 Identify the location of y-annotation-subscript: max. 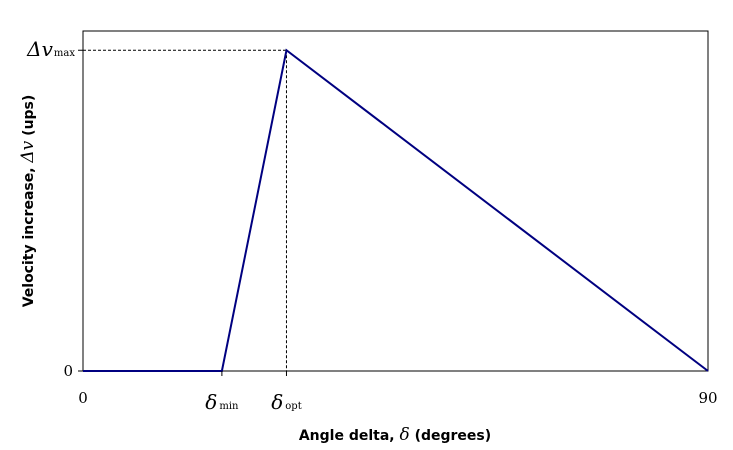
(64, 53).